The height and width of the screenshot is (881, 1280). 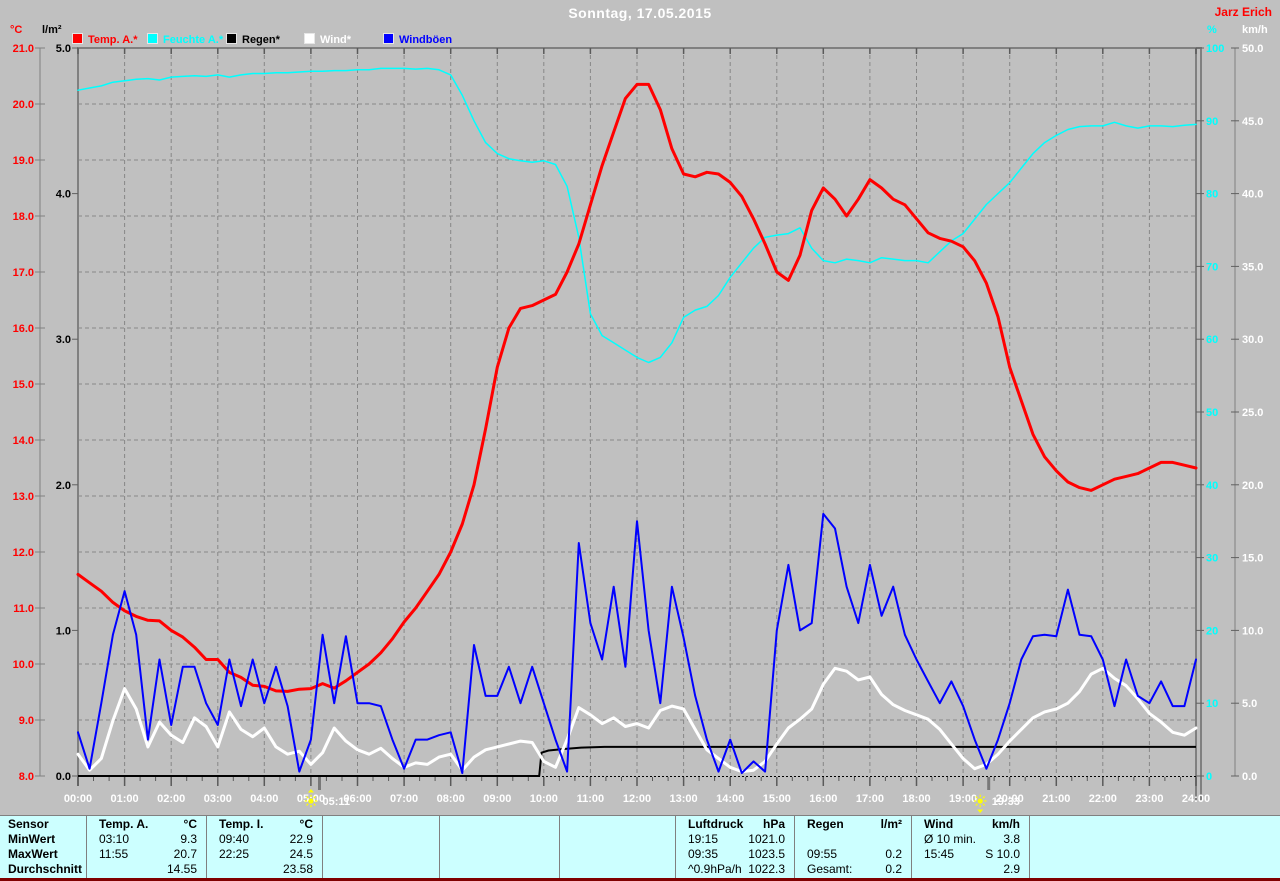 I want to click on svg-text: 40.0, so click(x=1252, y=195).